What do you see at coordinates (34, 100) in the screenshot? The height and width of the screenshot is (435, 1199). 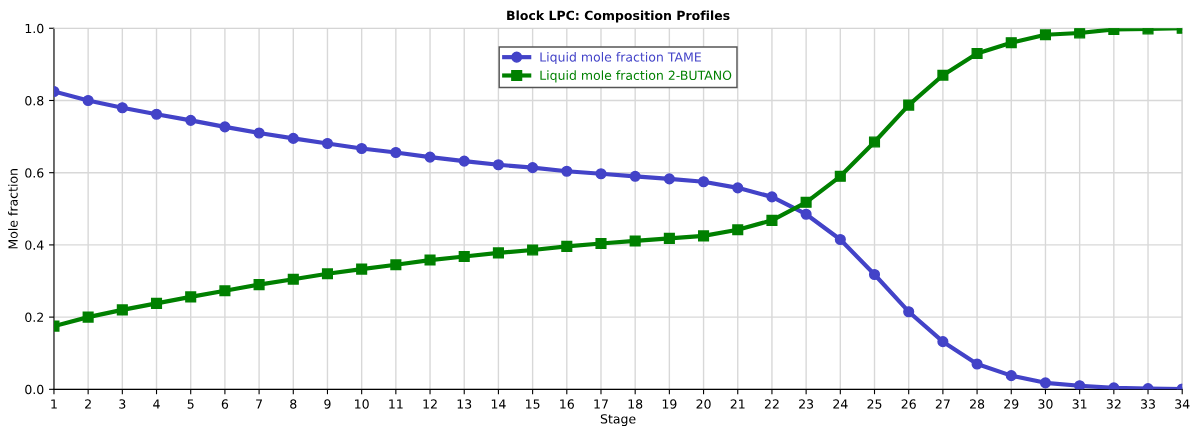 I see `y-tick-label: 0.8` at bounding box center [34, 100].